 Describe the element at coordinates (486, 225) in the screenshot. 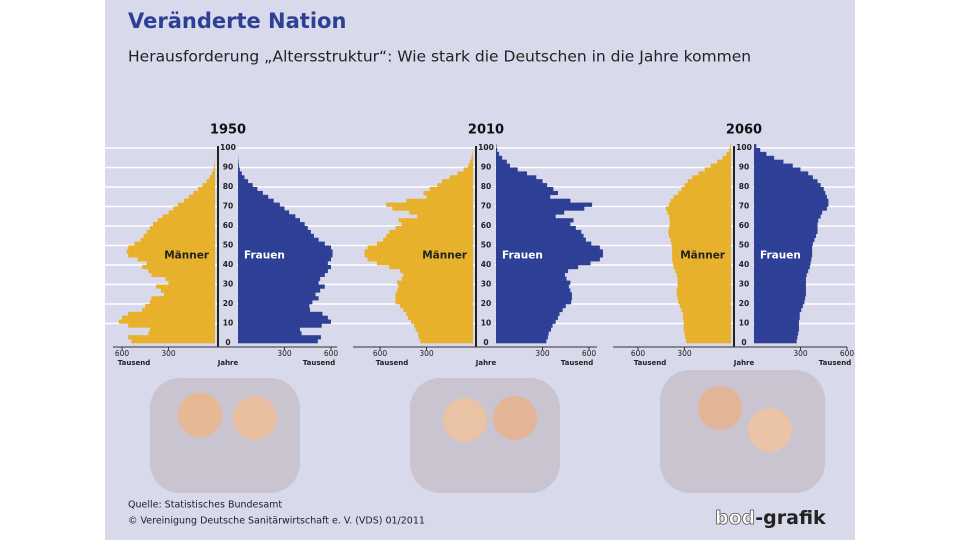

I see `y-tick-label: 60` at that location.